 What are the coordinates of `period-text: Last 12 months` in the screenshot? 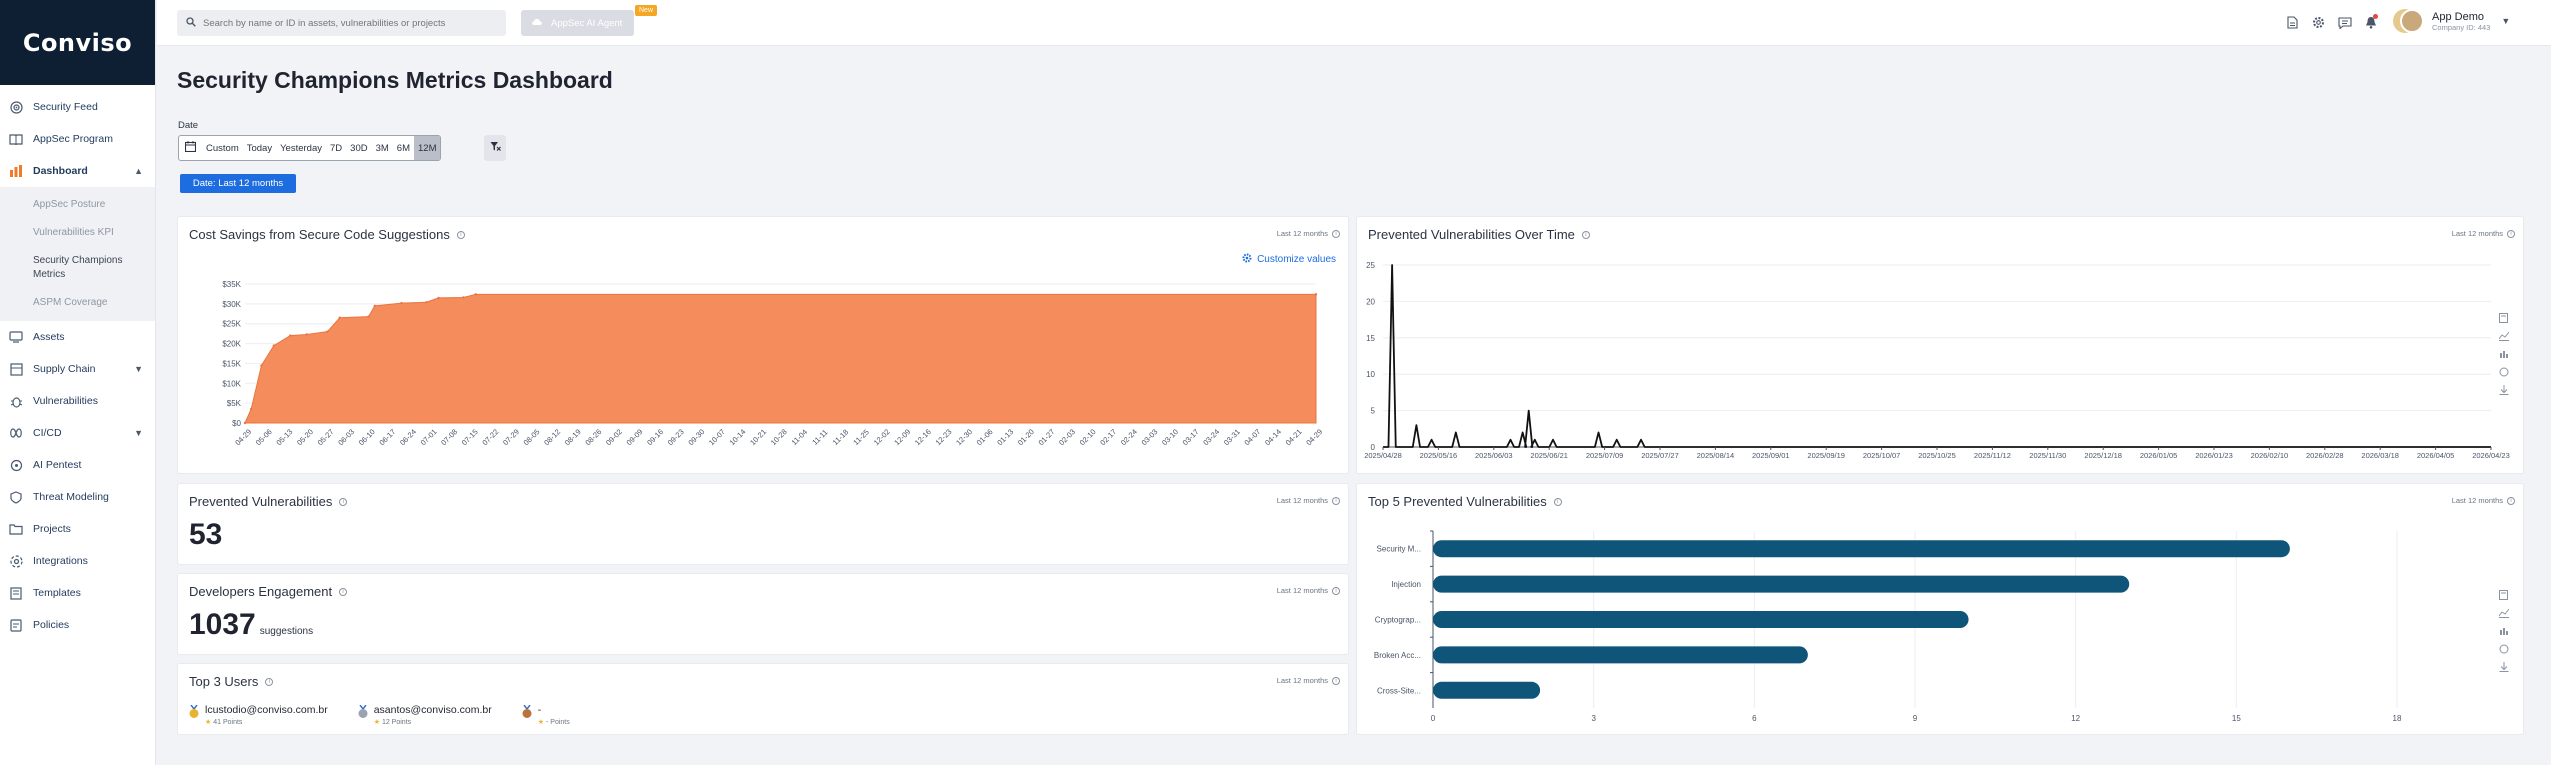 It's located at (1302, 233).